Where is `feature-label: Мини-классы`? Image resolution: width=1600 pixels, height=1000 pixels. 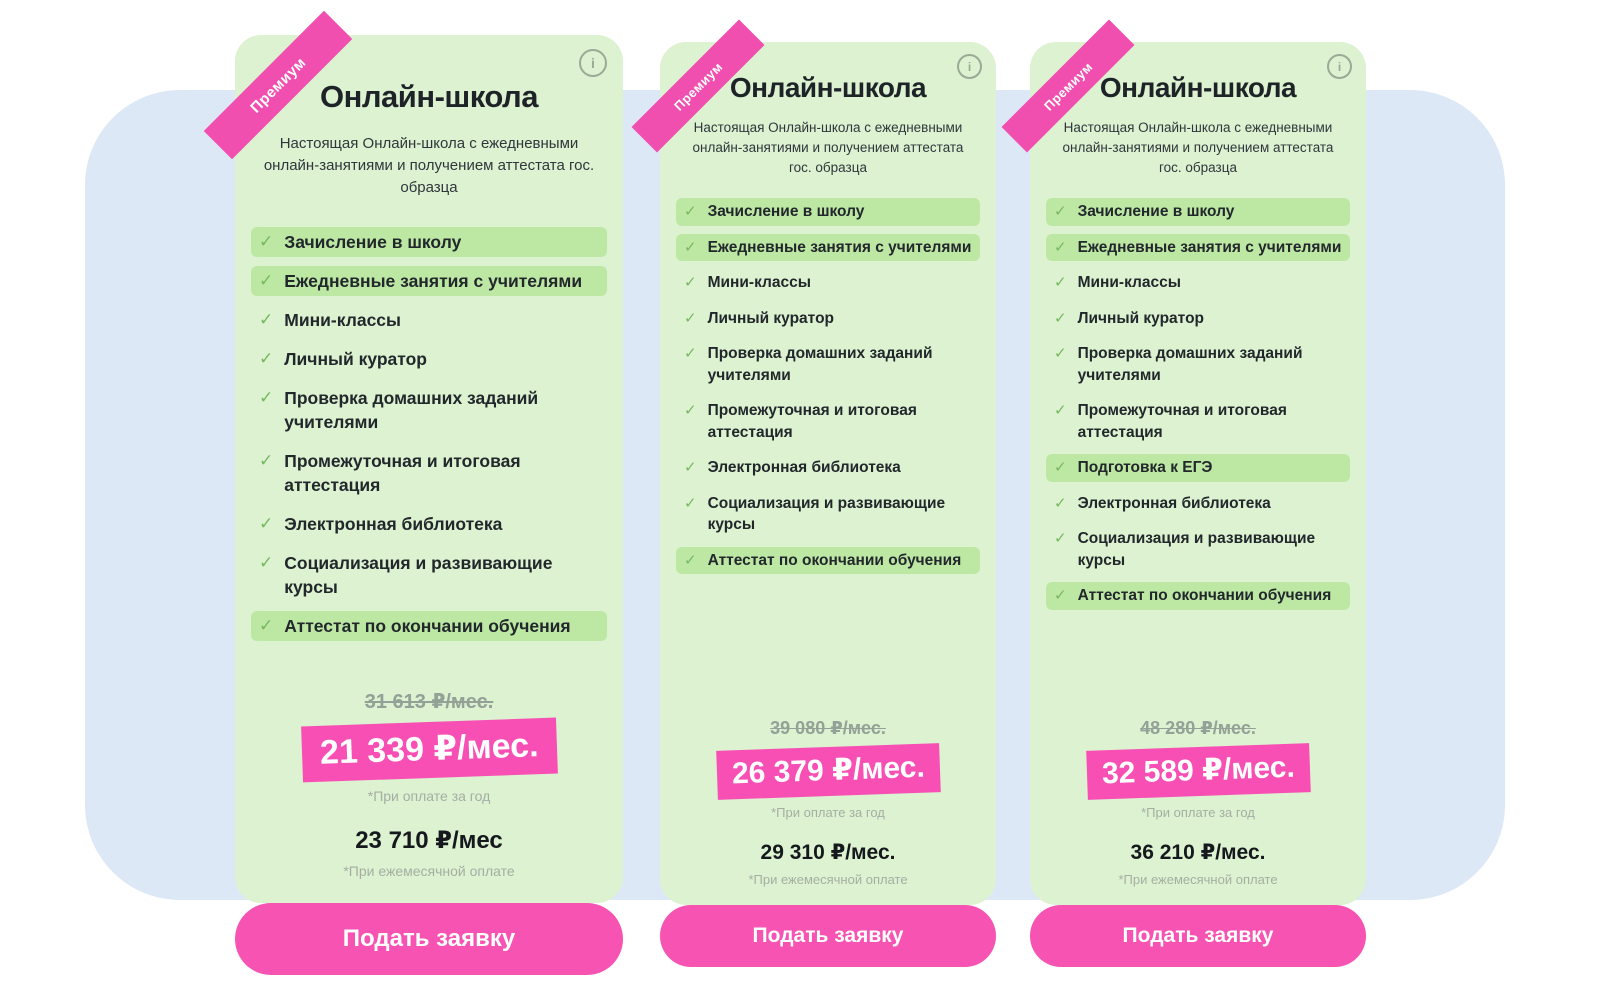 feature-label: Мини-классы is located at coordinates (759, 282).